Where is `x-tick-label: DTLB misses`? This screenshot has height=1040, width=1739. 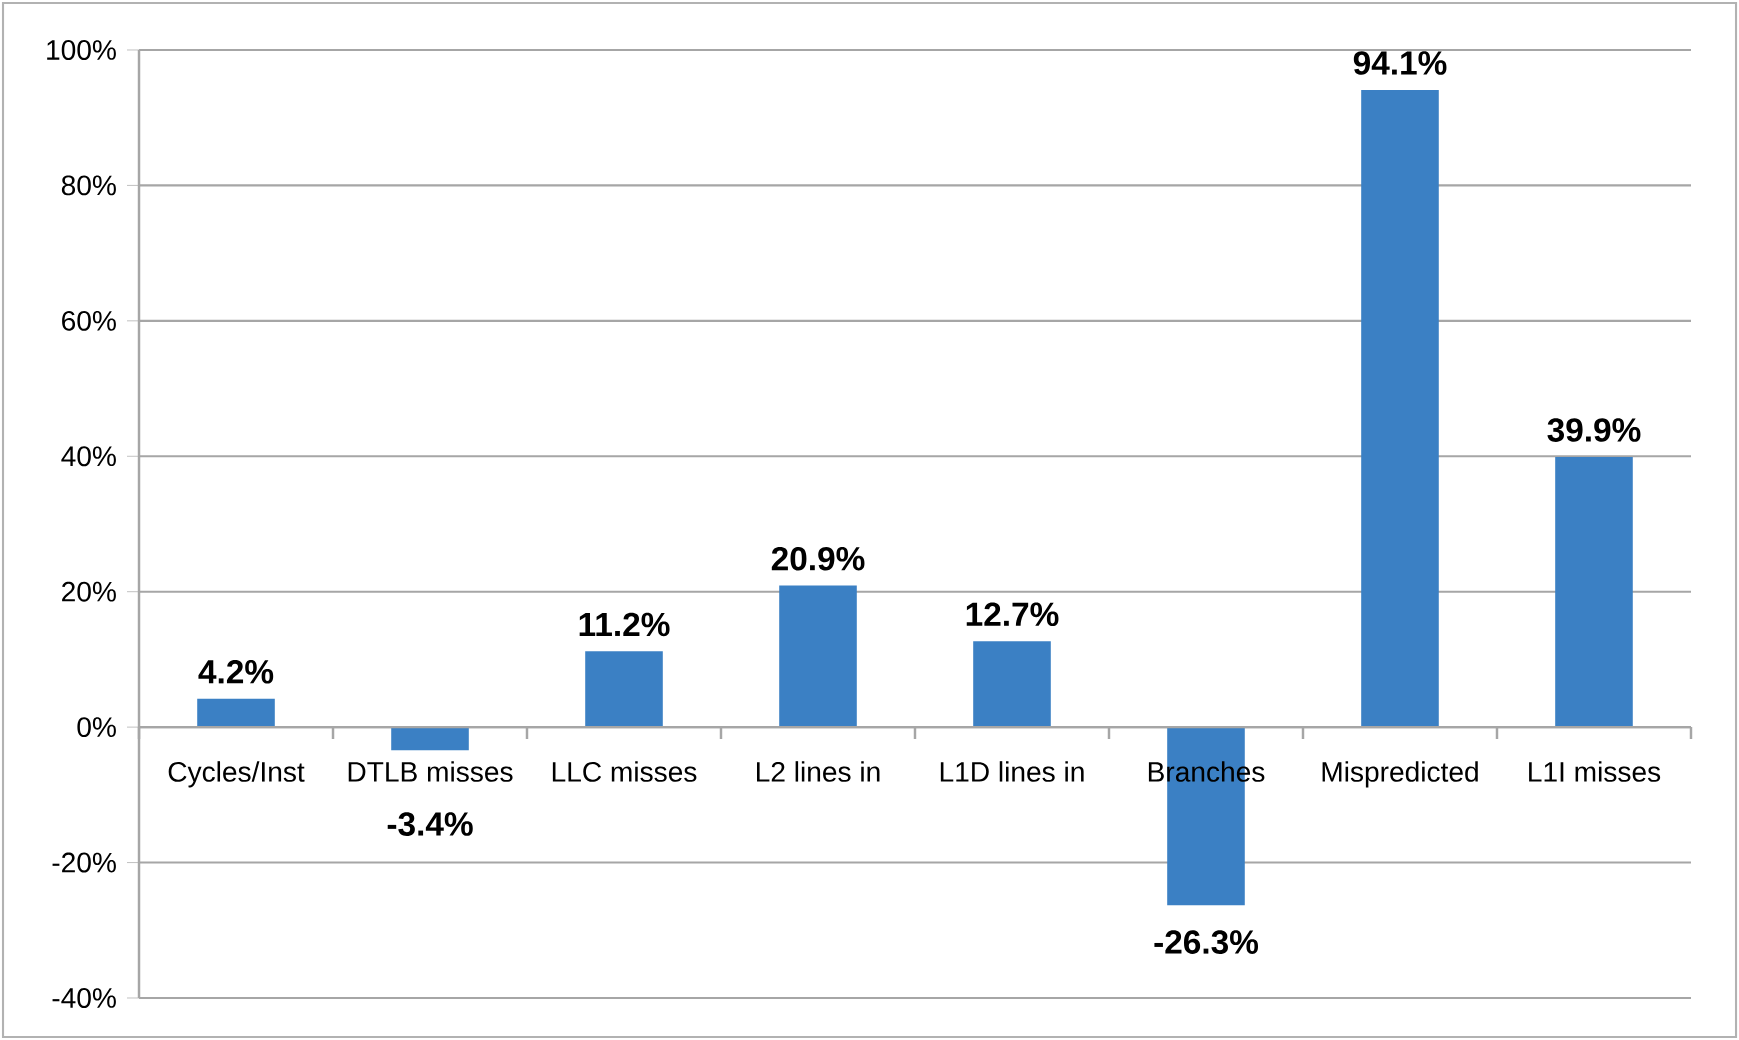
x-tick-label: DTLB misses is located at coordinates (430, 771).